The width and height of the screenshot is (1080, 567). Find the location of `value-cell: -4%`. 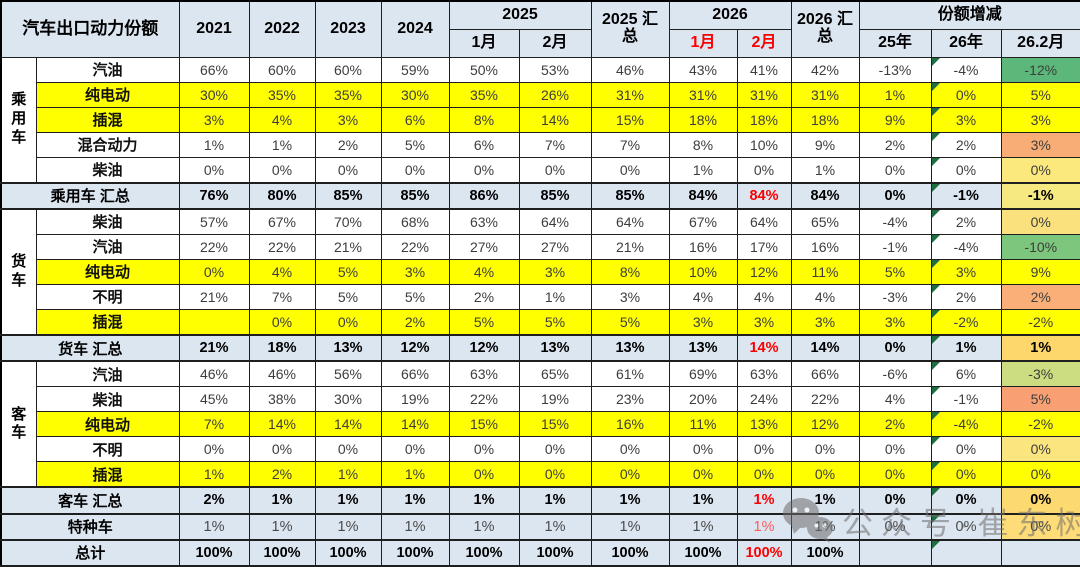

value-cell: -4% is located at coordinates (966, 69).